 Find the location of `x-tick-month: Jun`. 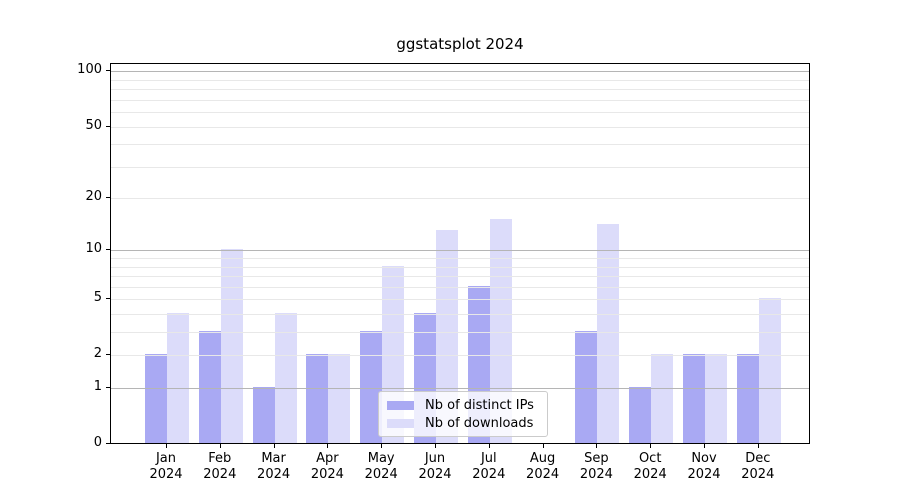

x-tick-month: Jun is located at coordinates (435, 458).